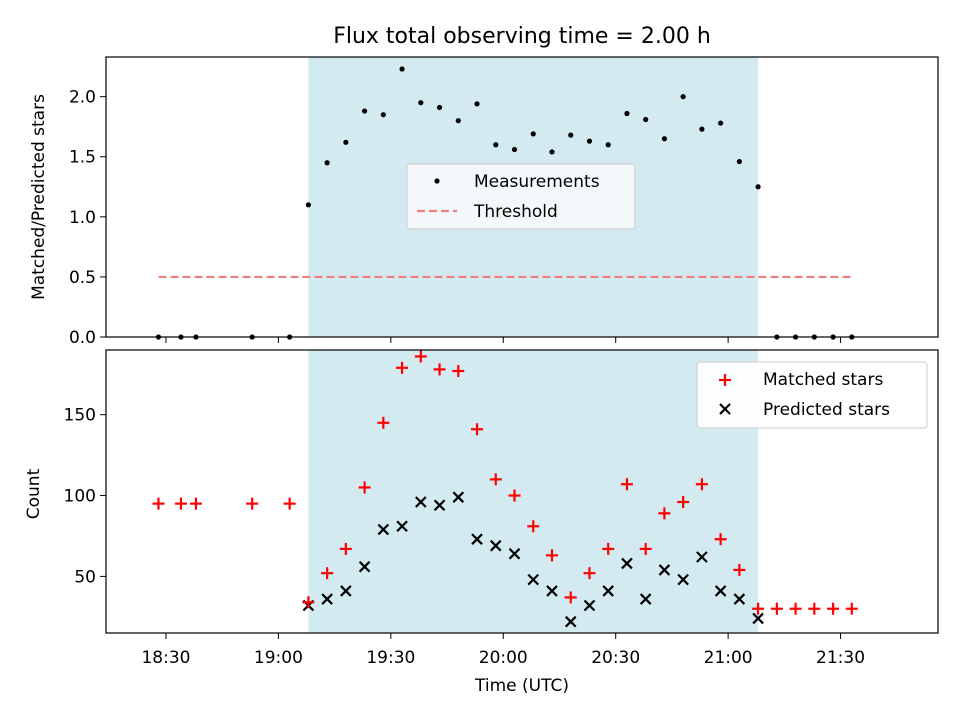 The height and width of the screenshot is (724, 960). I want to click on legend-measurements-label: Measurements, so click(537, 182).